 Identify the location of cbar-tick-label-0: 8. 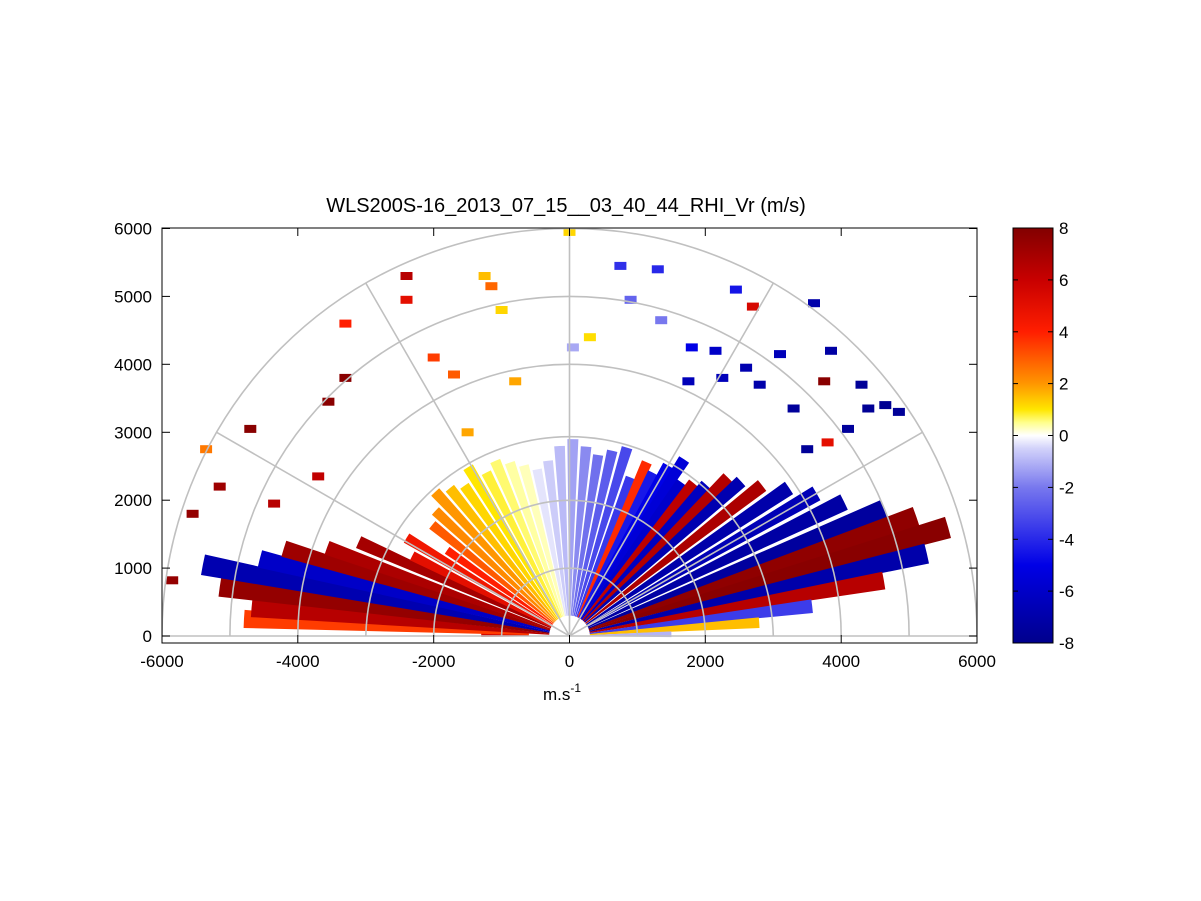
(1063, 228).